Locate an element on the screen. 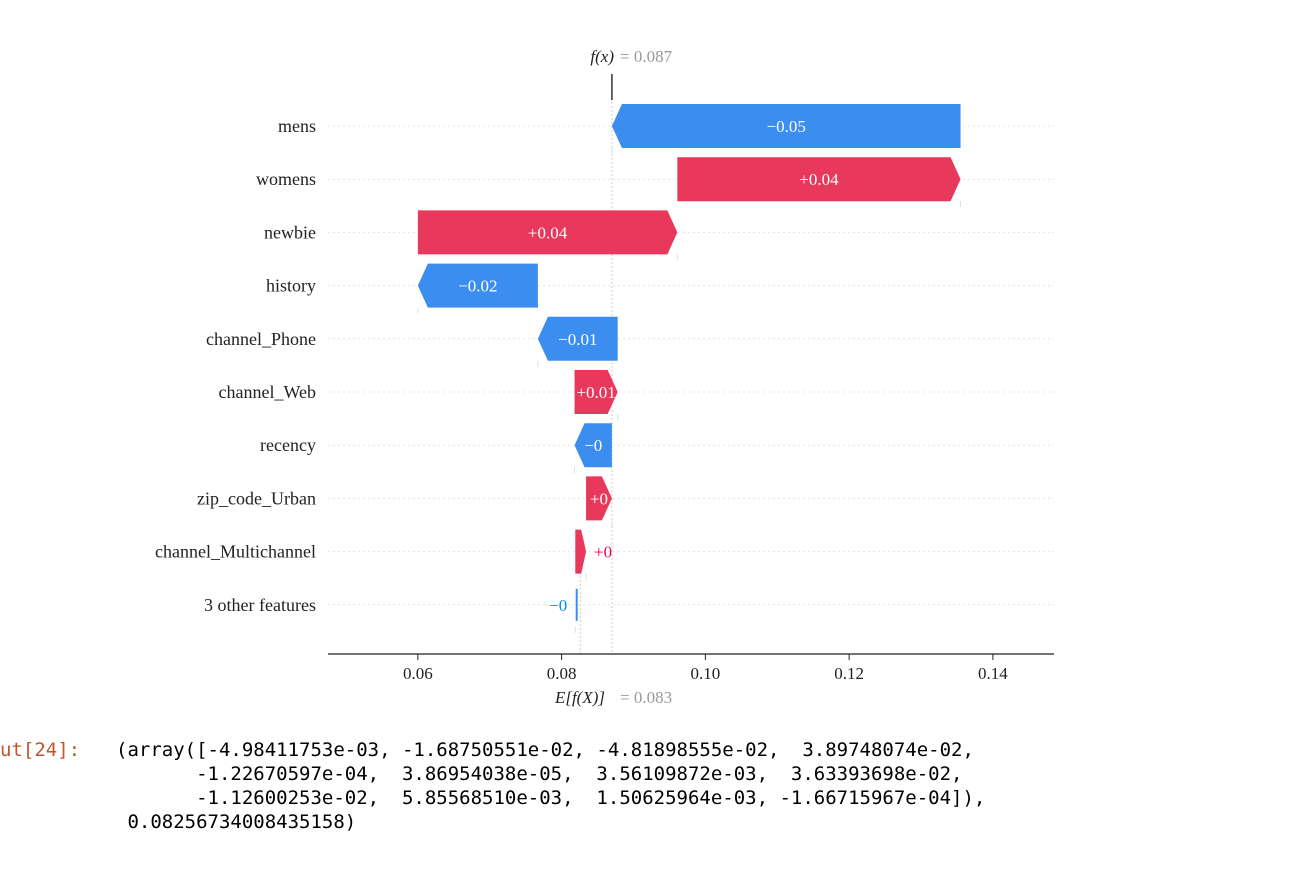 Image resolution: width=1310 pixels, height=882 pixels. feature-label: 3 other features is located at coordinates (260, 605).